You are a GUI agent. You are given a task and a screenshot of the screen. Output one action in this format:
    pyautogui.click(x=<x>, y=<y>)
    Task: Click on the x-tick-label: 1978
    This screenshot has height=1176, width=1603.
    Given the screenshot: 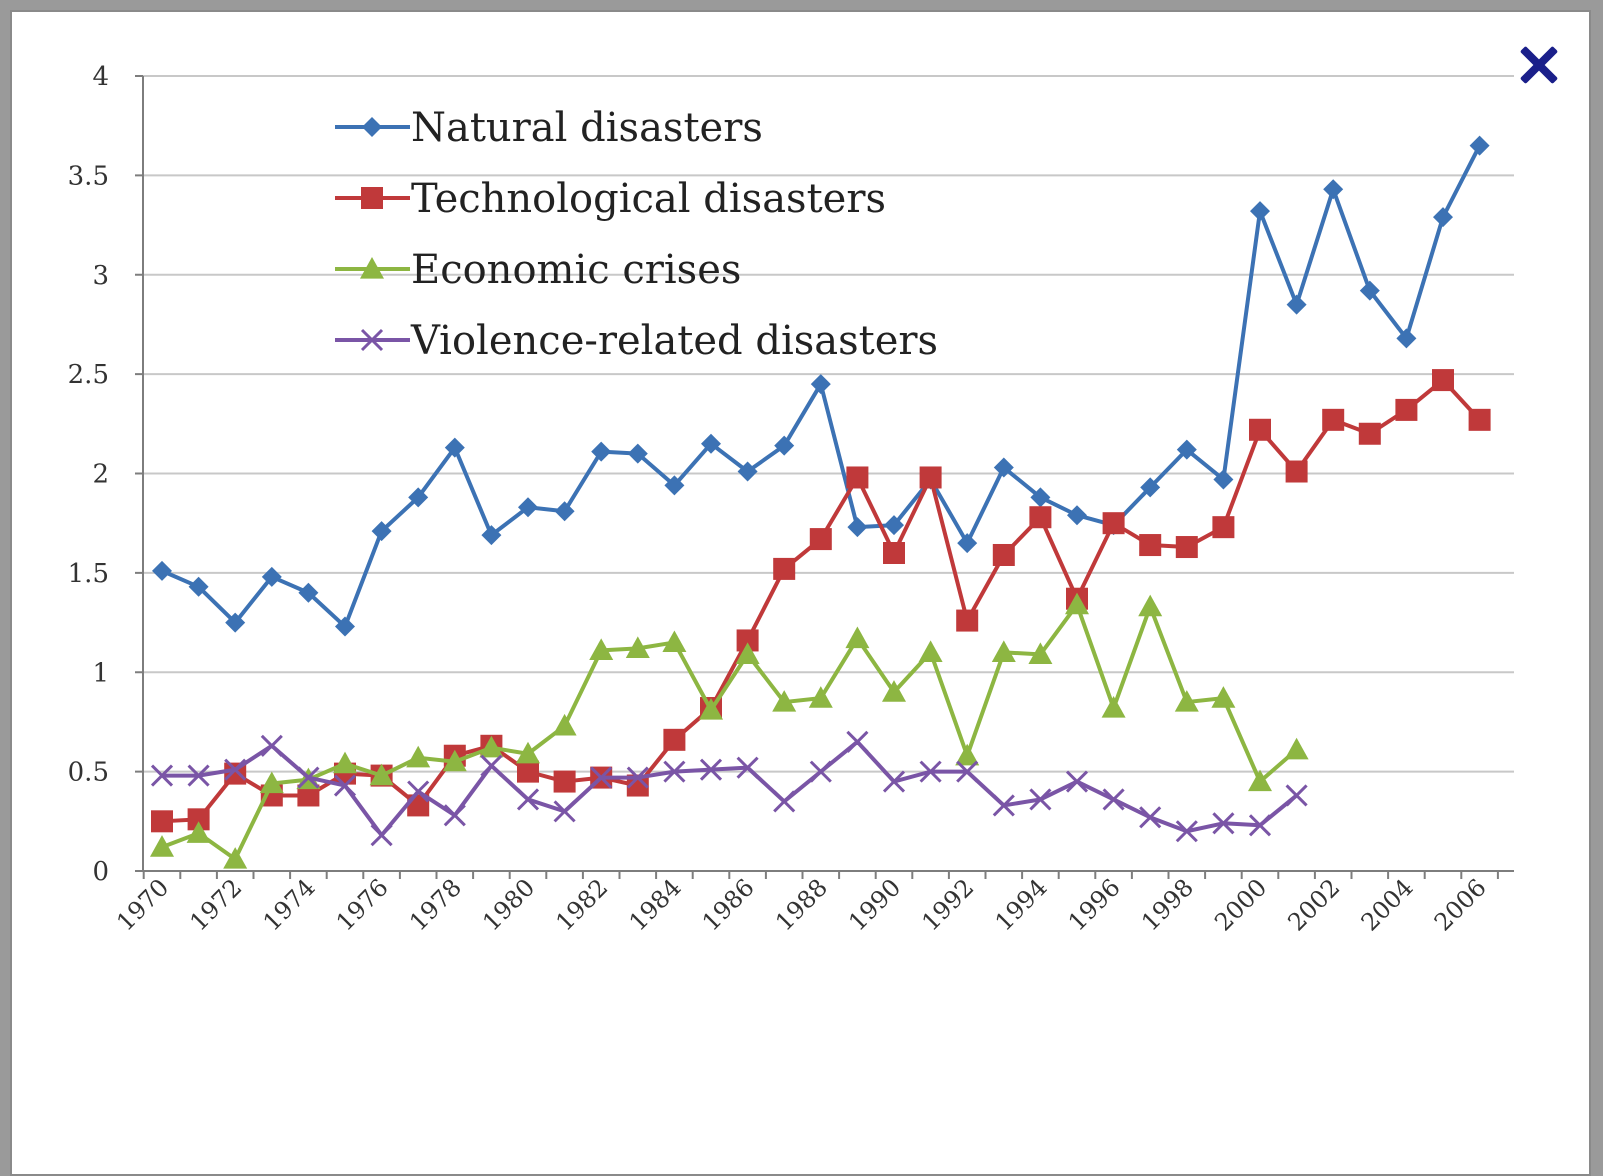 What is the action you would take?
    pyautogui.click(x=435, y=904)
    